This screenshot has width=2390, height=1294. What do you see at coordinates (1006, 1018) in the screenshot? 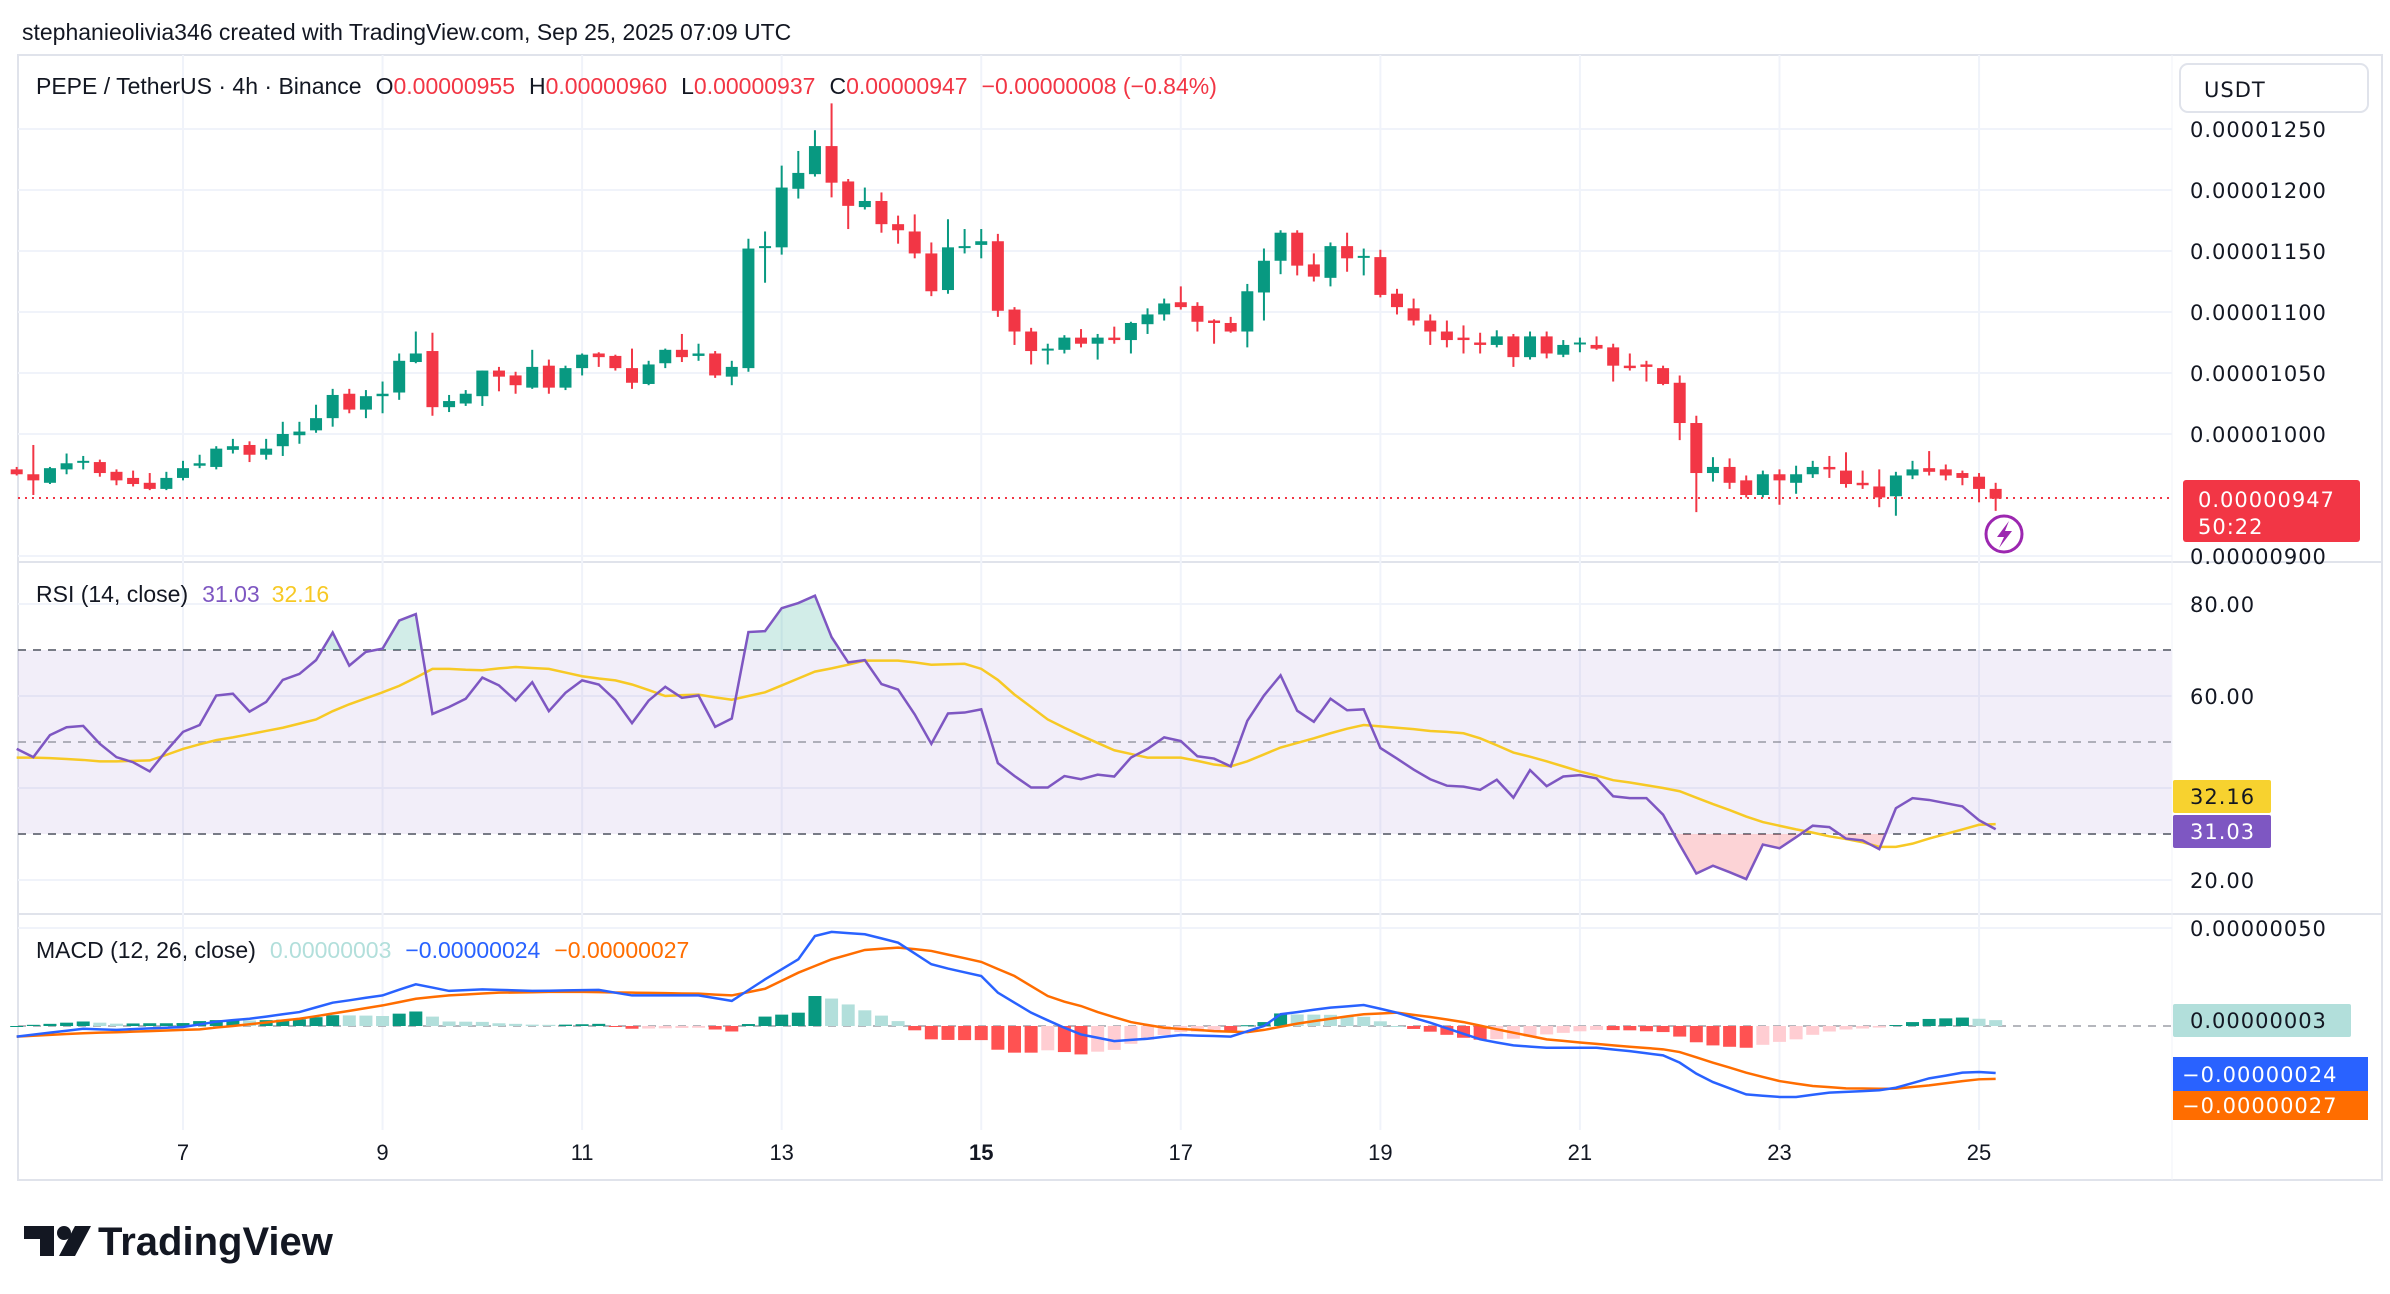
I see `macd-signal-line` at bounding box center [1006, 1018].